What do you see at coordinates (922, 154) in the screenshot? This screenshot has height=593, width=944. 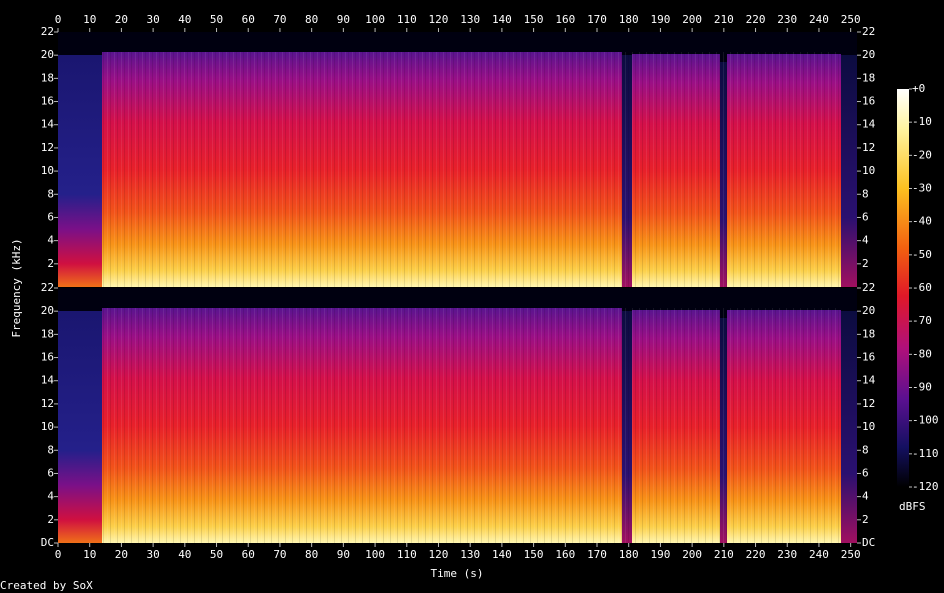 I see `colorbar-tick-label: -20` at bounding box center [922, 154].